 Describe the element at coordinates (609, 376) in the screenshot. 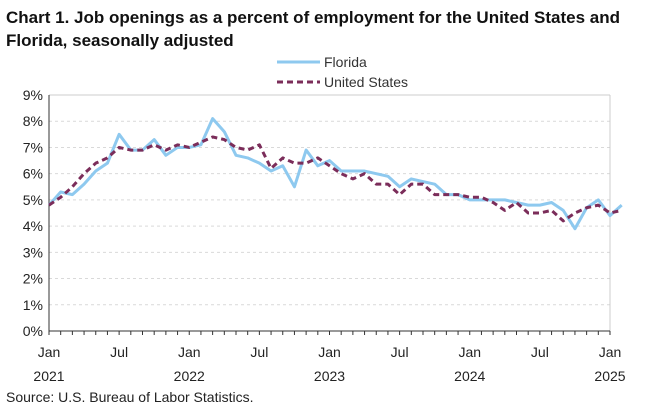

I see `x-tick-label-year: 2025` at that location.